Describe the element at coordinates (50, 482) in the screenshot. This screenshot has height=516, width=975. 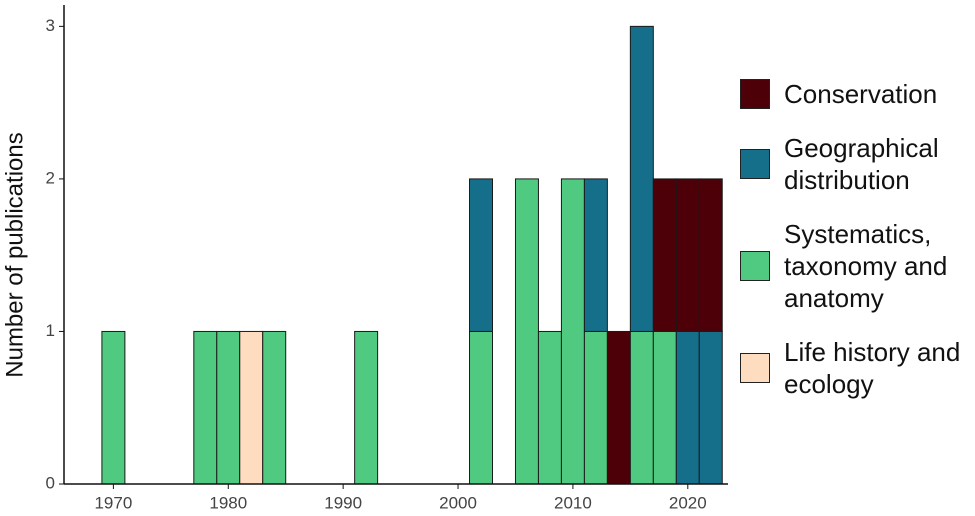
I see `y-tick-label: 0` at that location.